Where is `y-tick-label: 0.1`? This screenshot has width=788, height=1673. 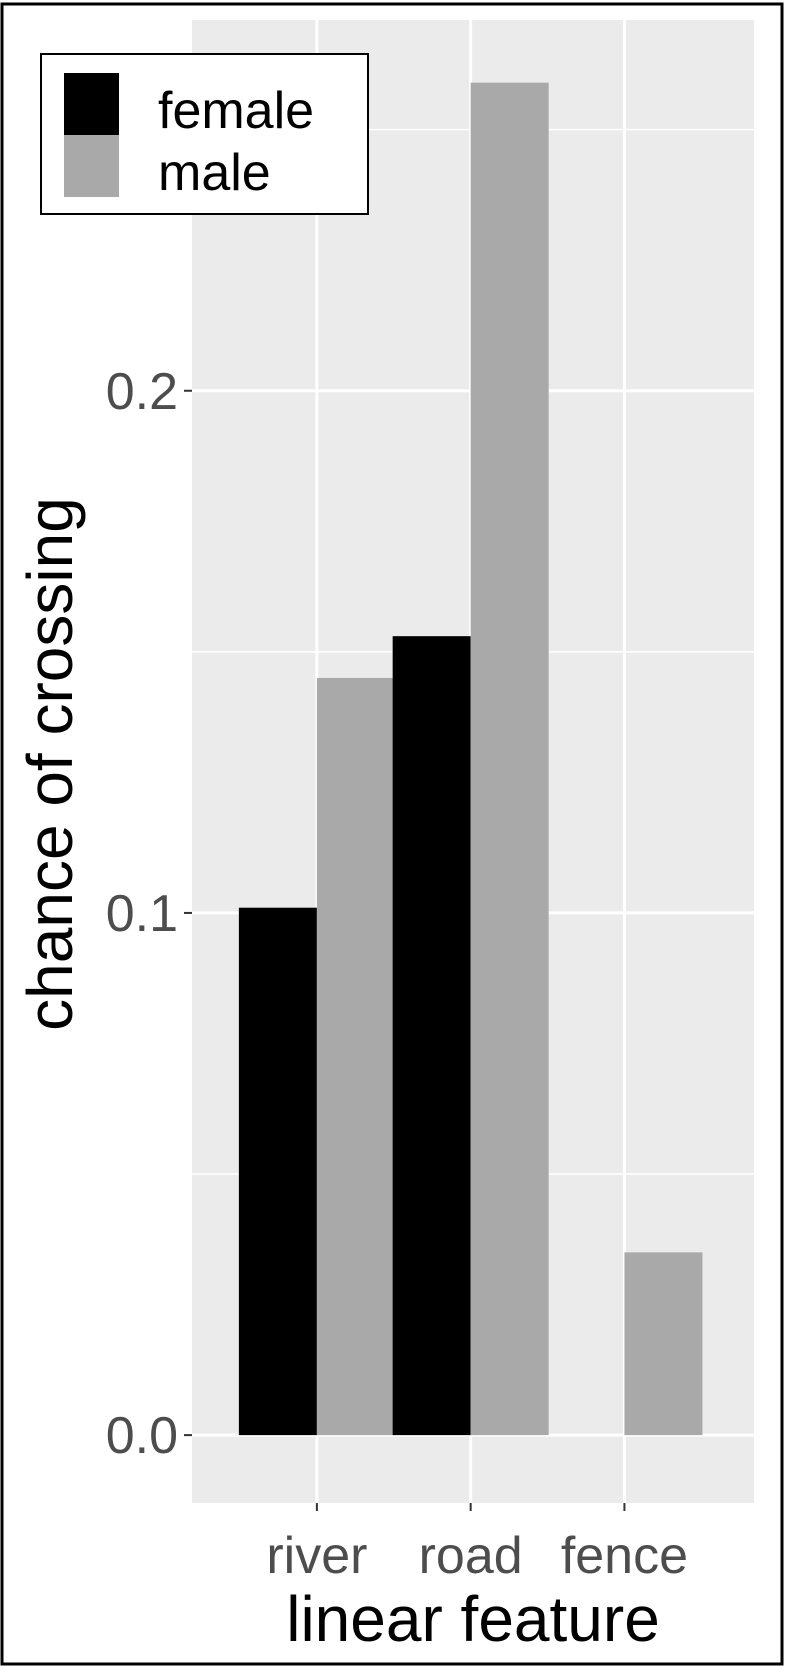 y-tick-label: 0.1 is located at coordinates (142, 914).